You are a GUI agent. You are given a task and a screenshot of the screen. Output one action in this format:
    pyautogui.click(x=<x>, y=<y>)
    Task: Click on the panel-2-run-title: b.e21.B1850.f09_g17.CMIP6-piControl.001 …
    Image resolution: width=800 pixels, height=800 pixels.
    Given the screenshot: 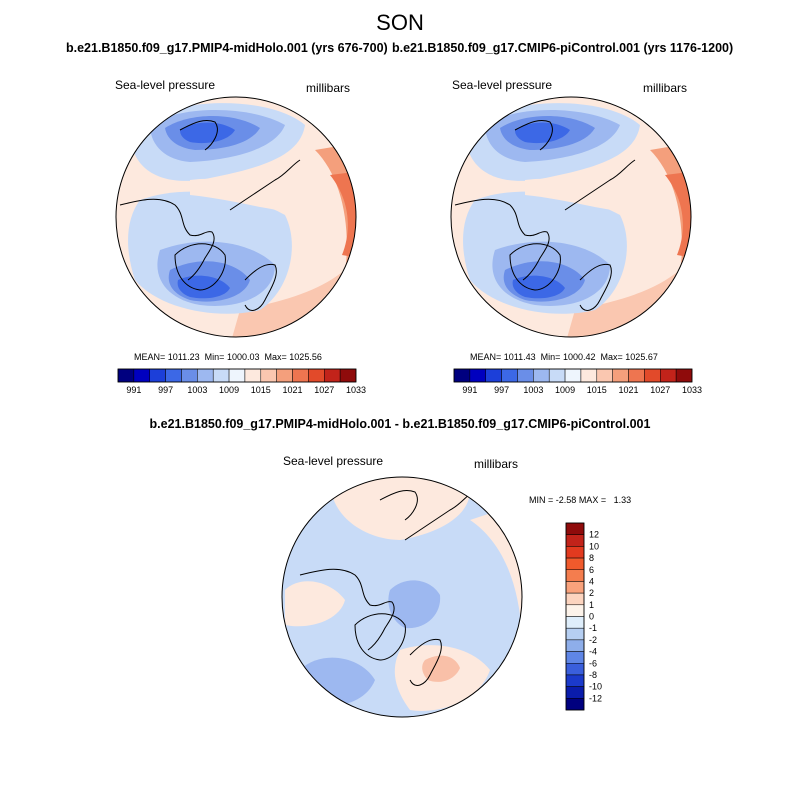 What is the action you would take?
    pyautogui.click(x=563, y=48)
    